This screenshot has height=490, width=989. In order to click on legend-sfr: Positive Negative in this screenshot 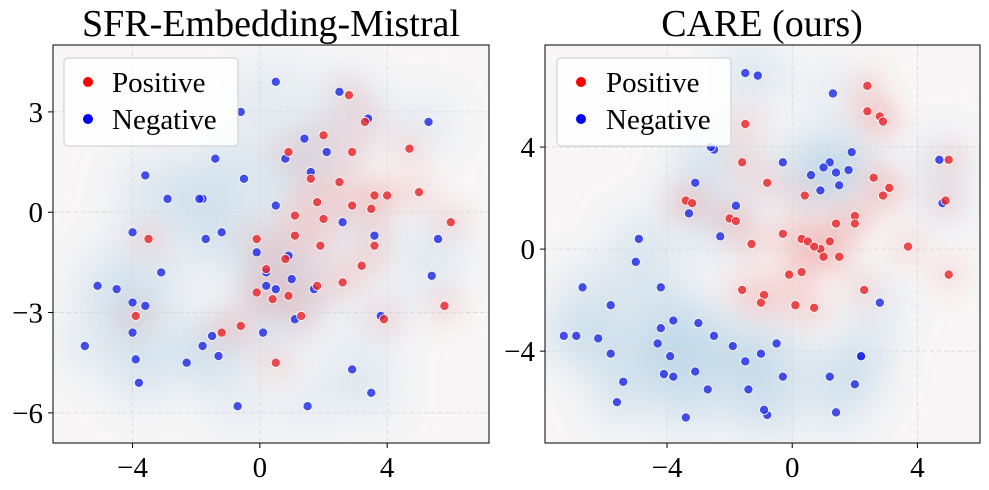, I will do `click(151, 102)`.